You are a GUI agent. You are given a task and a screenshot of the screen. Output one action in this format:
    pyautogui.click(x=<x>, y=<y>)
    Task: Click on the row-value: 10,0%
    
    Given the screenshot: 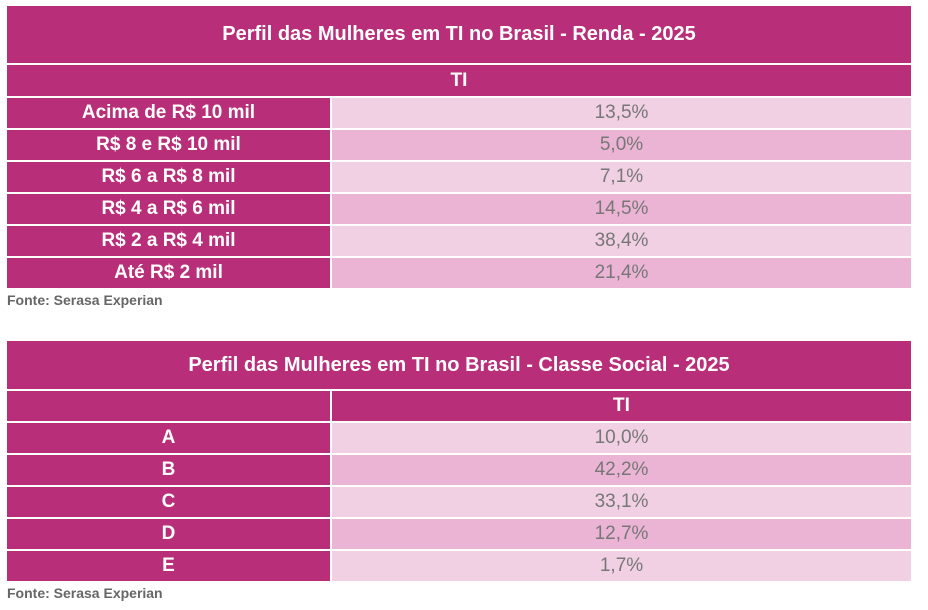 What is the action you would take?
    pyautogui.click(x=621, y=438)
    